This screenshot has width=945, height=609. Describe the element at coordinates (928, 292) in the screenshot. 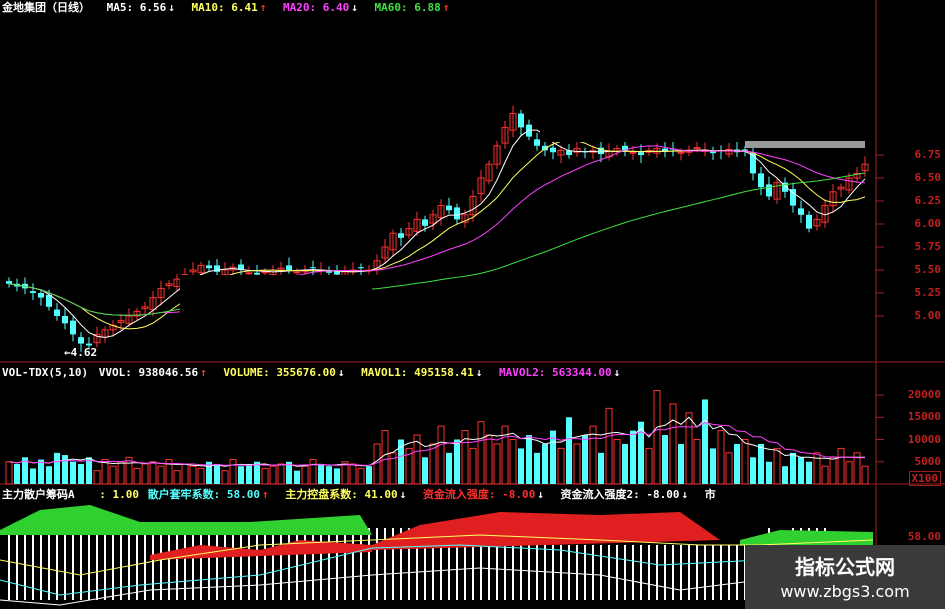

I see `axis-tick-label: 5.25` at that location.